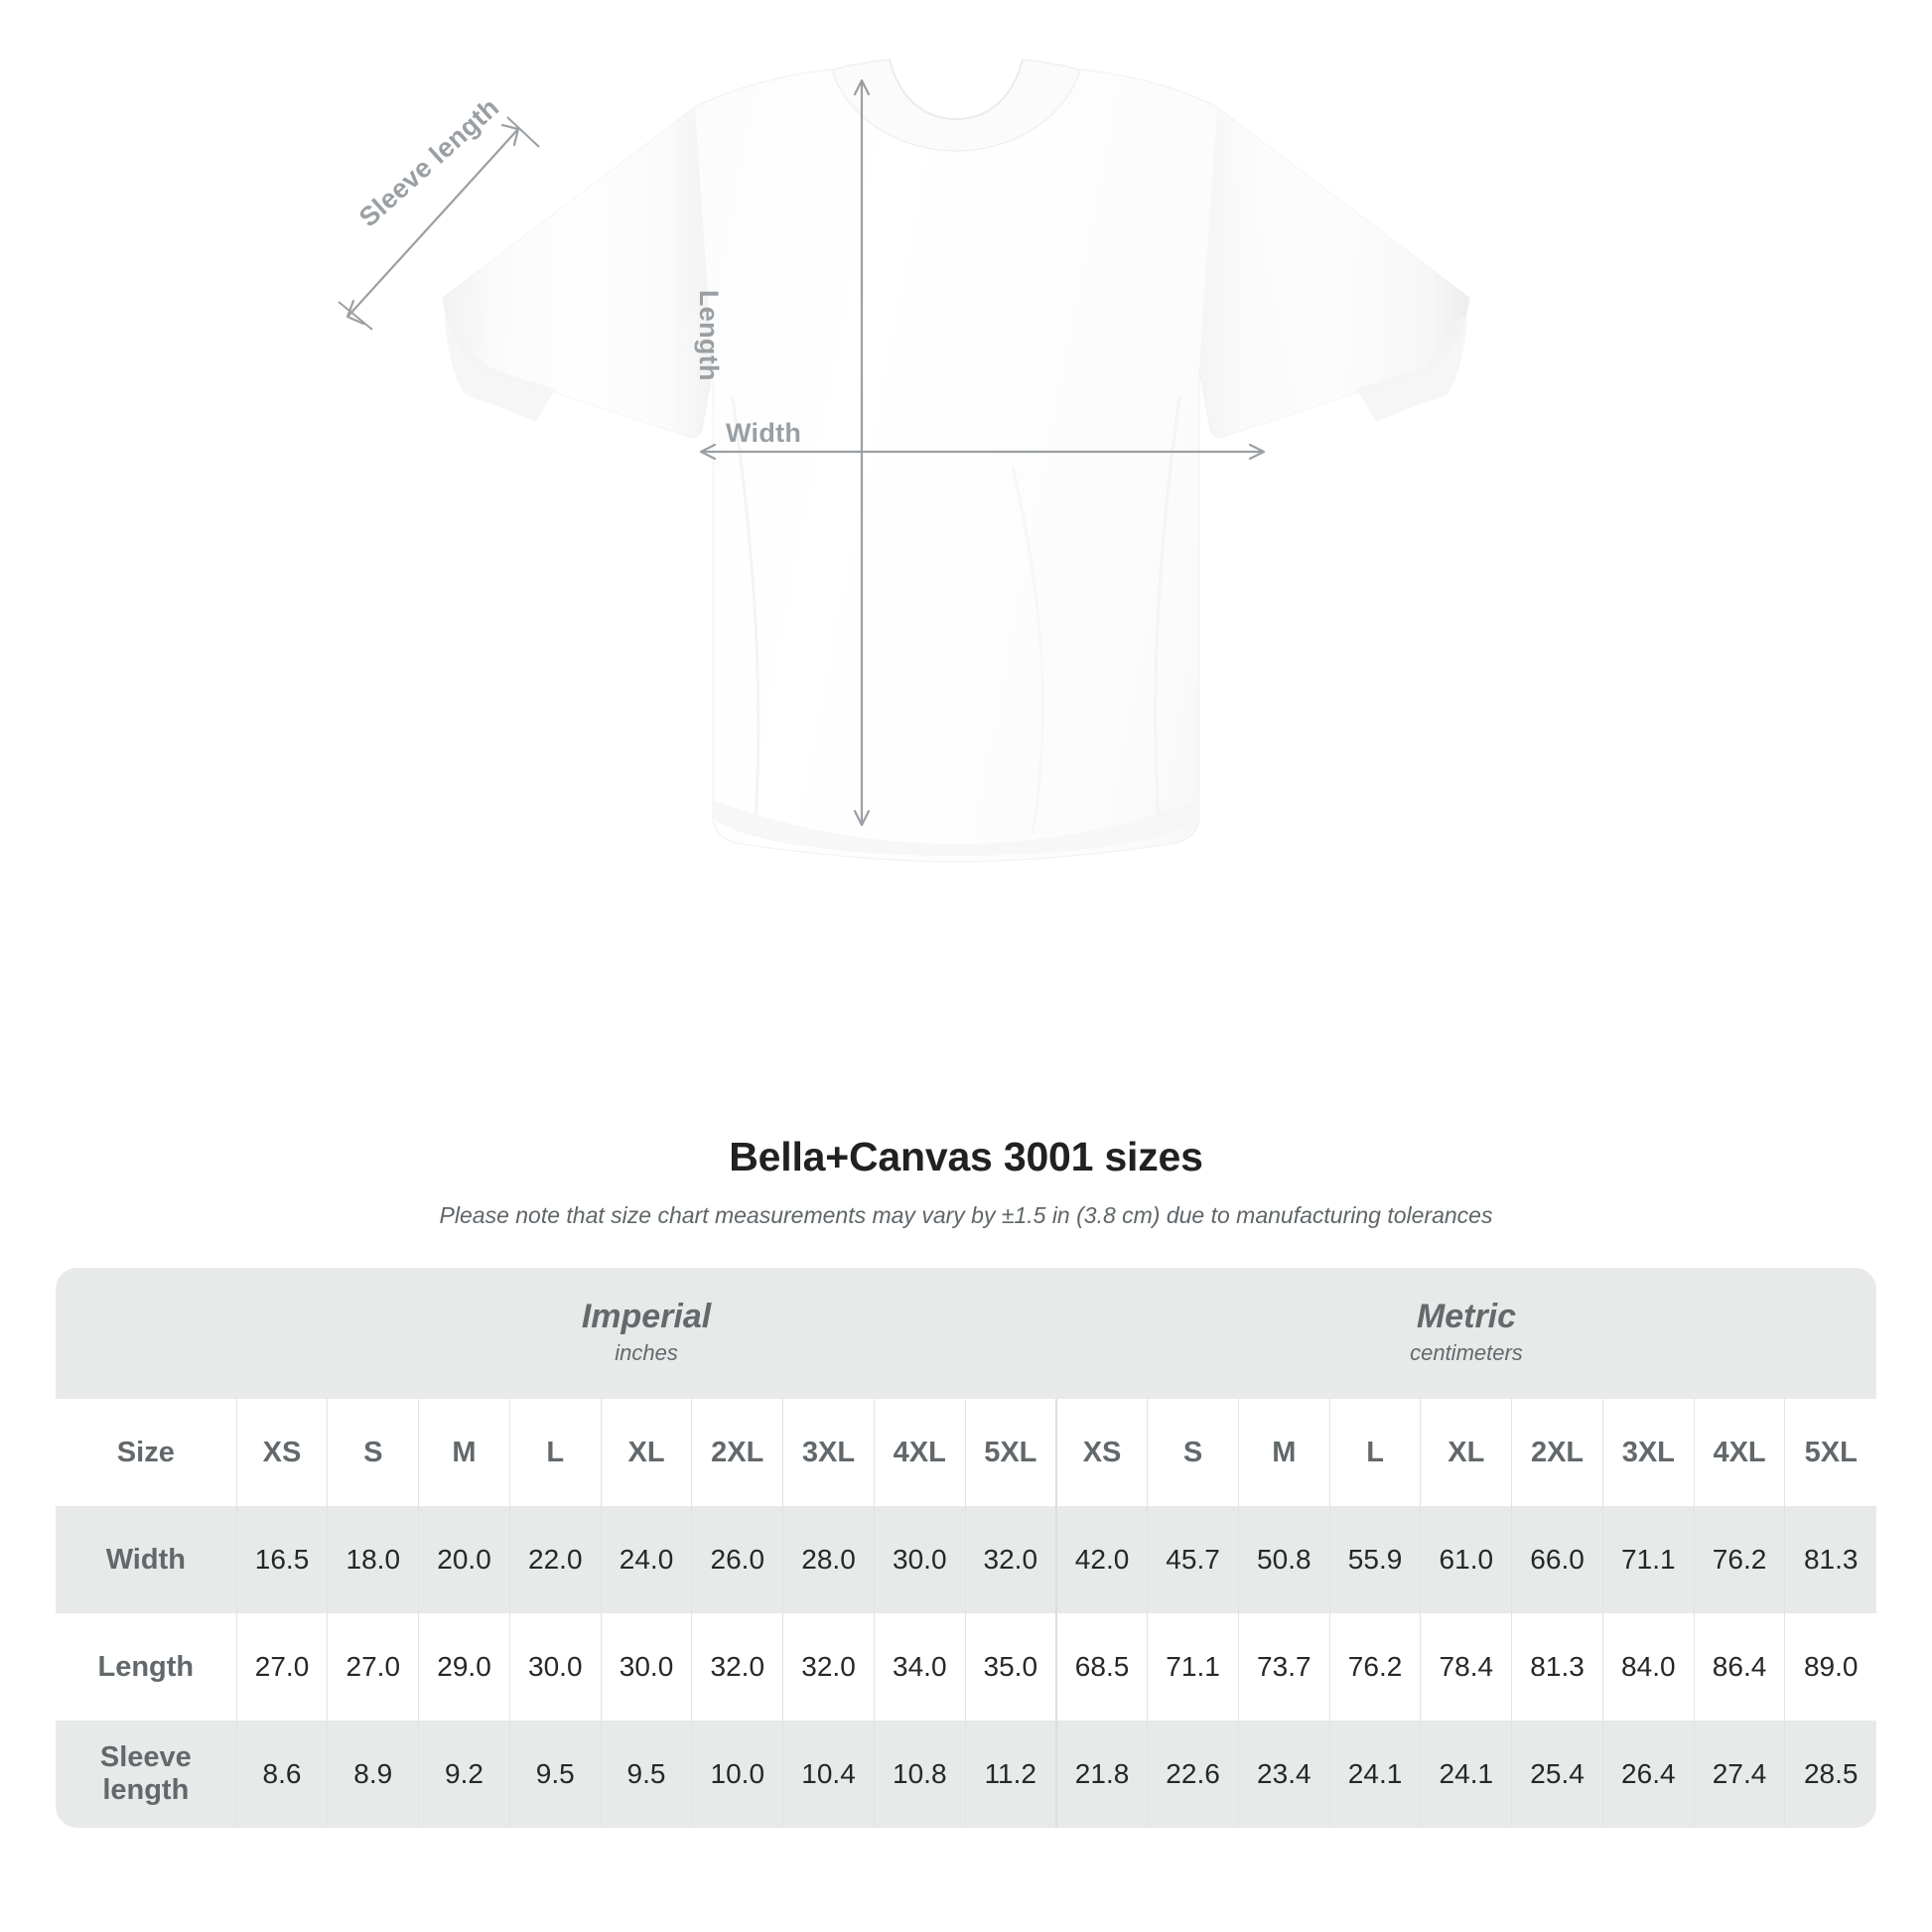  What do you see at coordinates (1193, 1775) in the screenshot?
I see `cell-sleeve-metric-s: 22.6` at bounding box center [1193, 1775].